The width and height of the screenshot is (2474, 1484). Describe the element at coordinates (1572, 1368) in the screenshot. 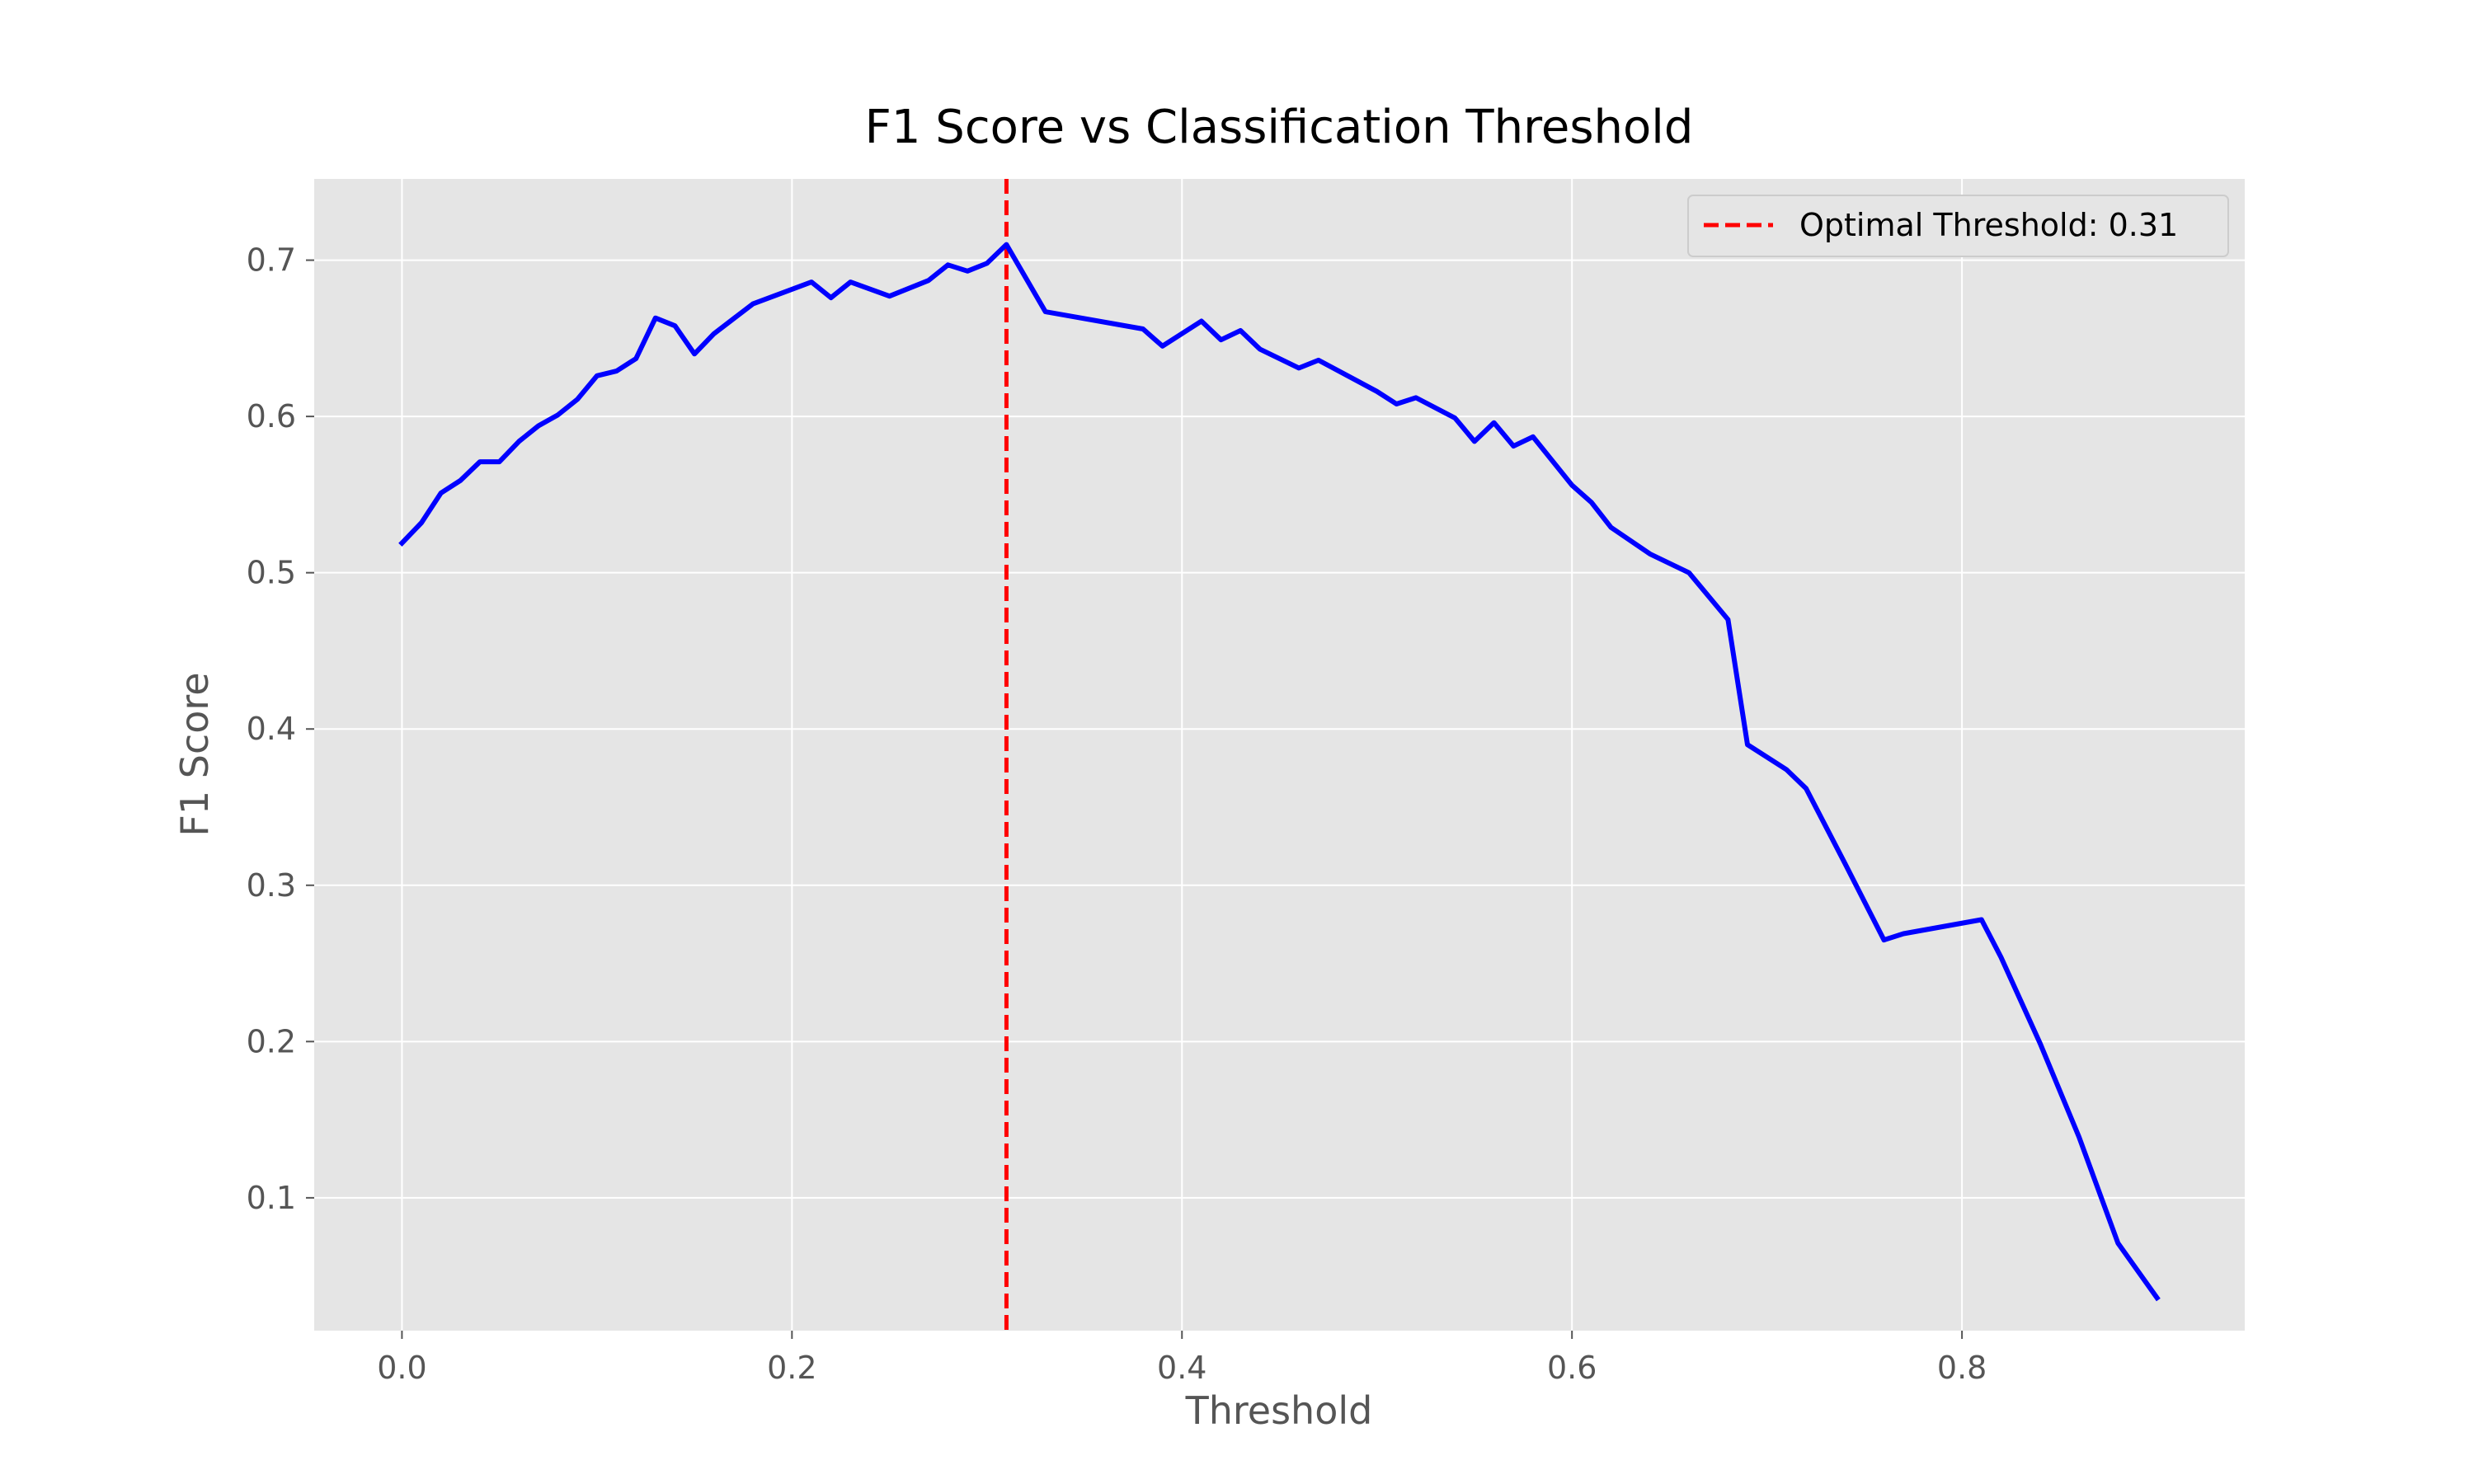

I see `x-tick-label: 0.6` at that location.